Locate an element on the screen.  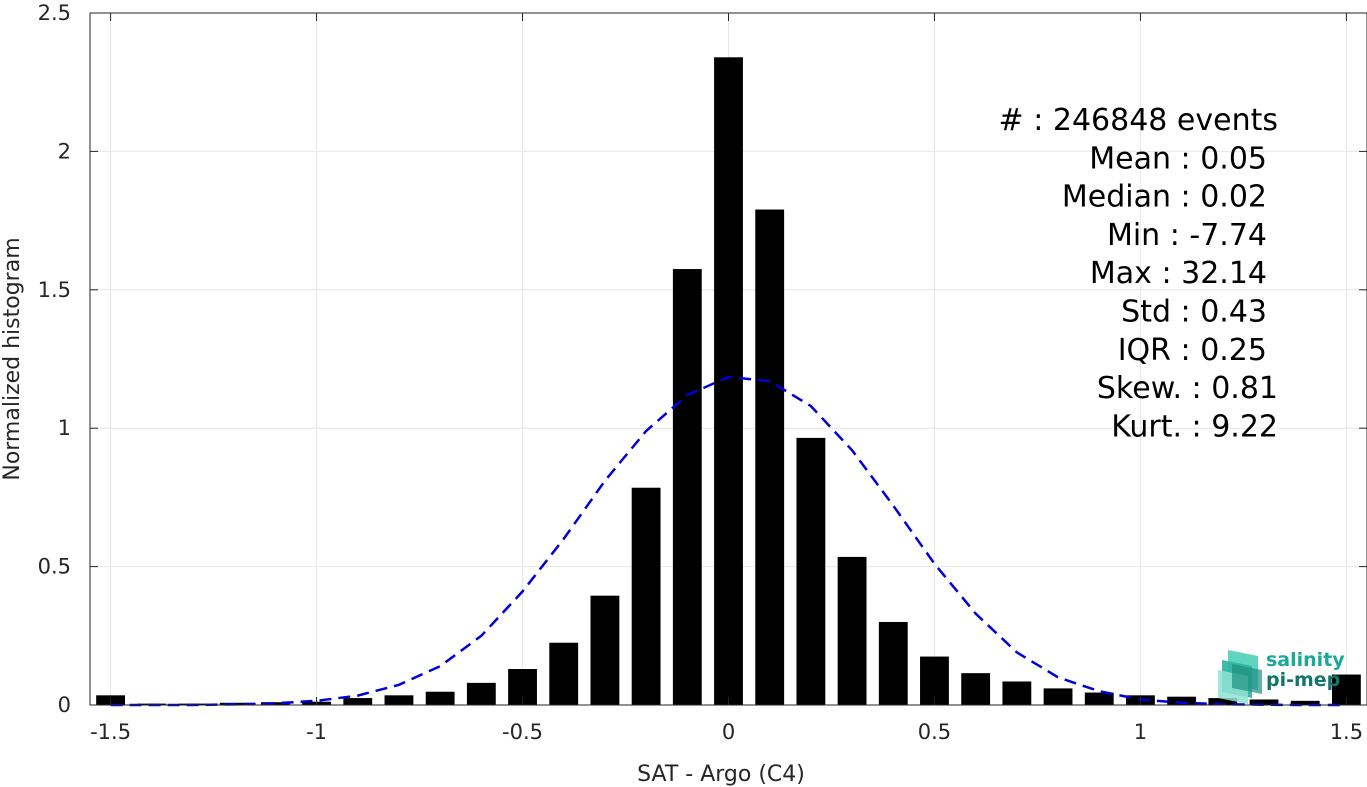
logo-mark-icon is located at coordinates (1240, 677).